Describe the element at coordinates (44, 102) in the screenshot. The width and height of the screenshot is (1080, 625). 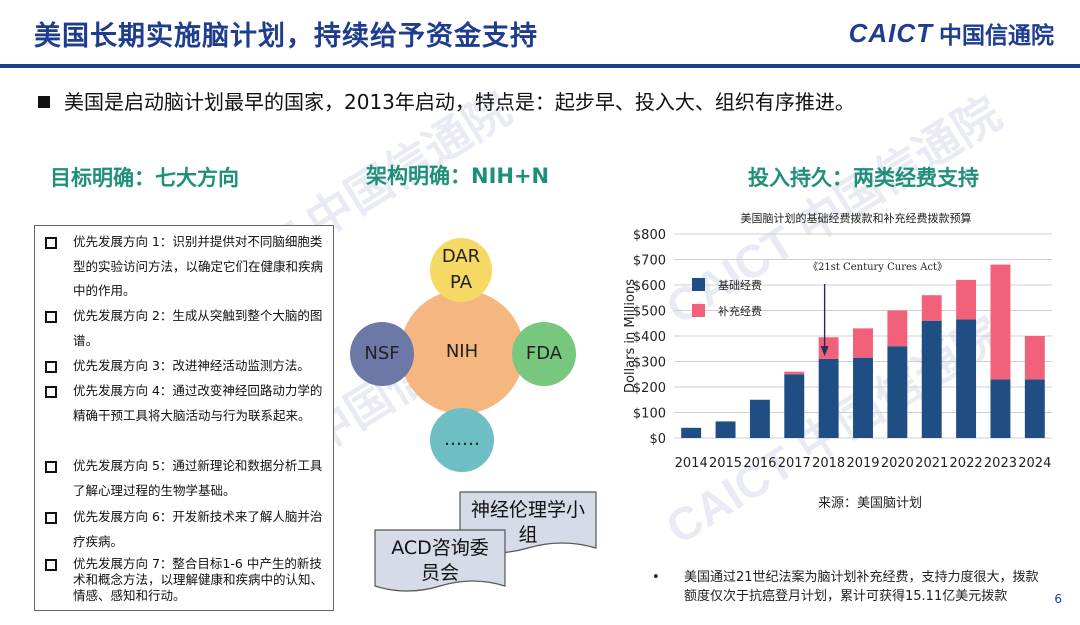
I see `square-bullet-icon` at that location.